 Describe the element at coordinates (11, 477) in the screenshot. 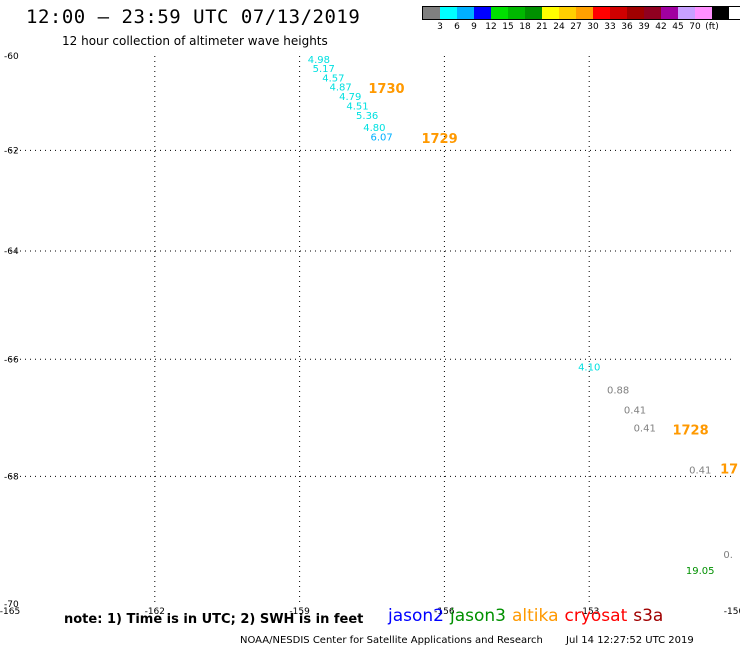

I see `latitude-label: -68` at that location.